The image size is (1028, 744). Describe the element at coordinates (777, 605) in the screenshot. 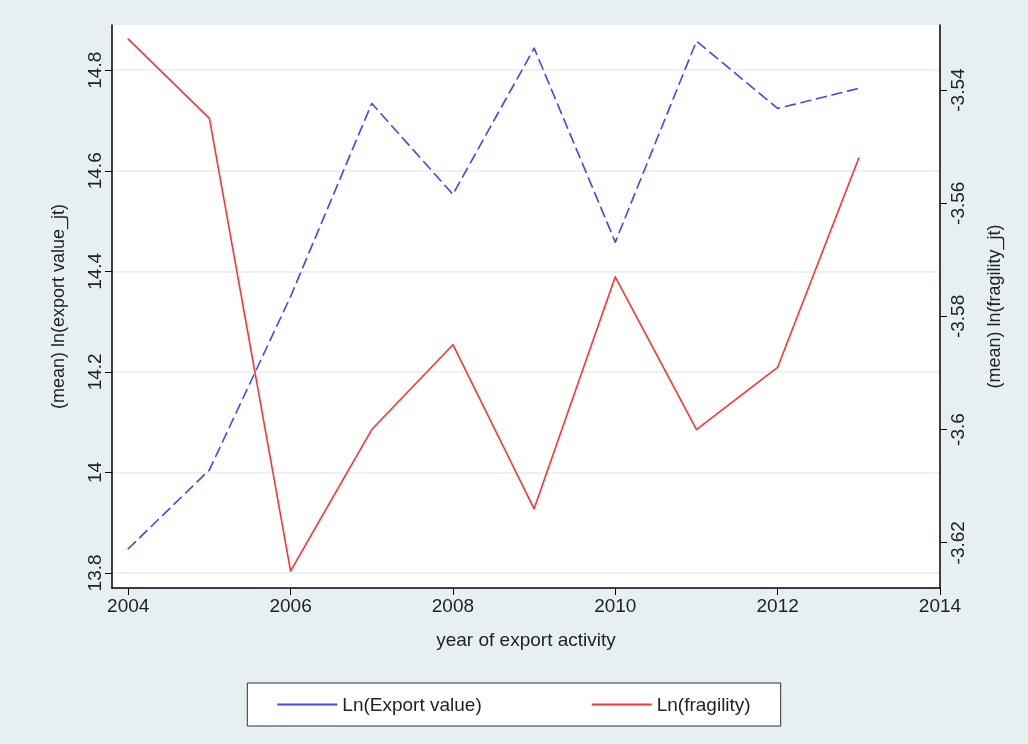

I see `x-tick-label: 2012` at that location.